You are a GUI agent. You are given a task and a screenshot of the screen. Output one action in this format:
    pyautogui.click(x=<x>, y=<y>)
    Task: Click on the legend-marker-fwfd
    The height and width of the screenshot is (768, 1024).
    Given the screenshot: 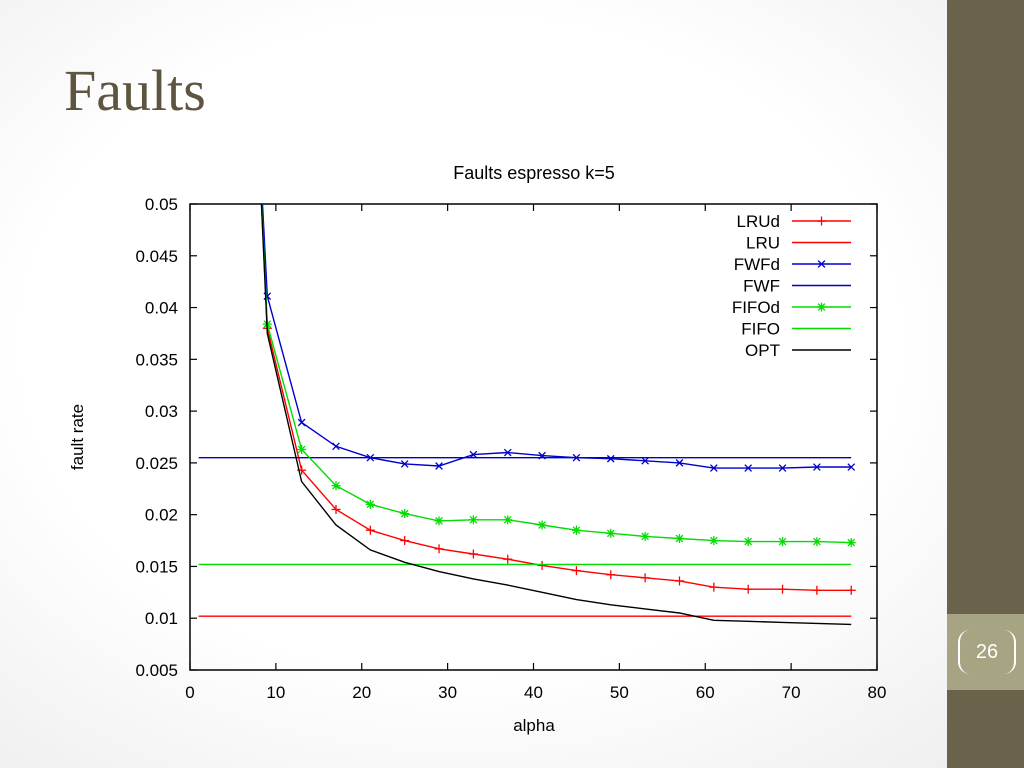 What is the action you would take?
    pyautogui.click(x=821, y=264)
    